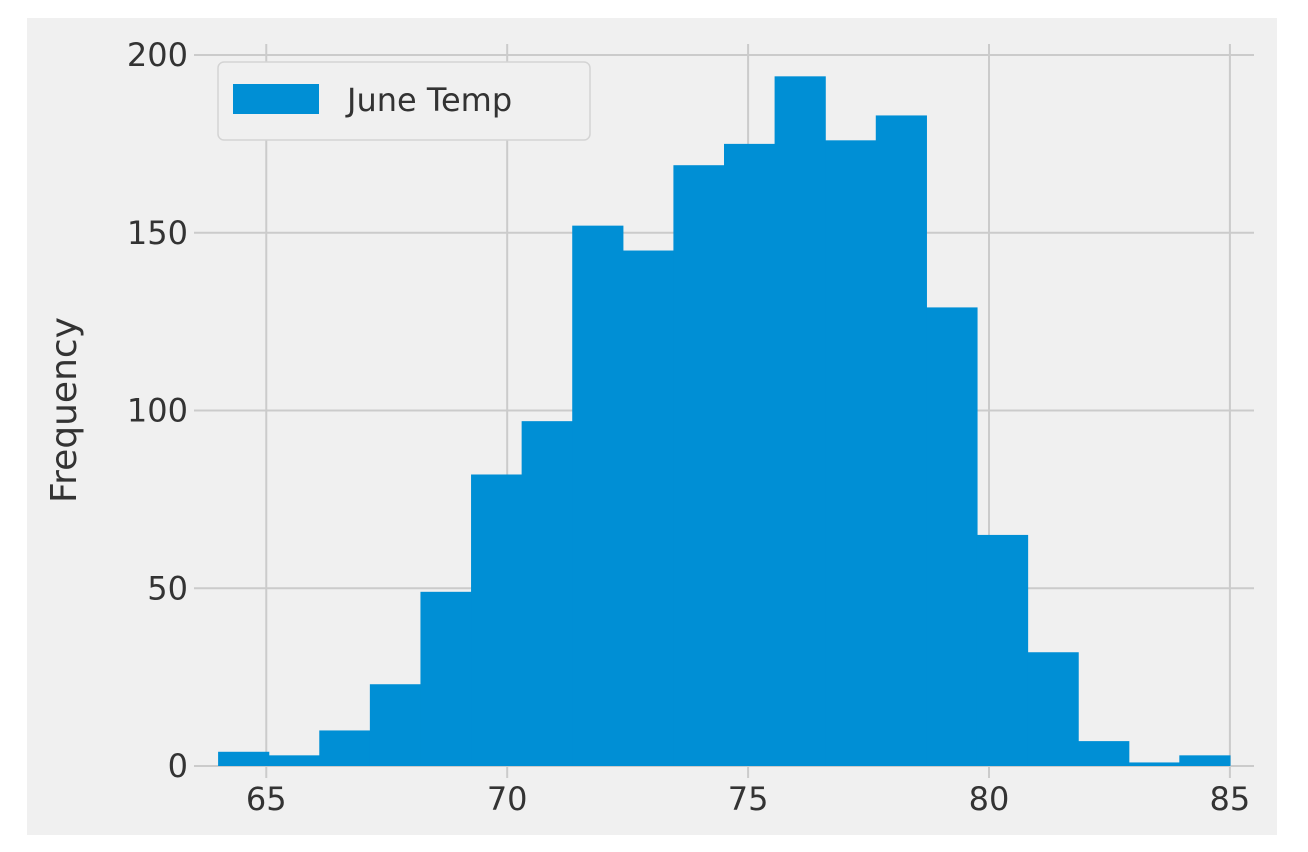 The height and width of the screenshot is (852, 1308). I want to click on y-tick-label: 50, so click(167, 588).